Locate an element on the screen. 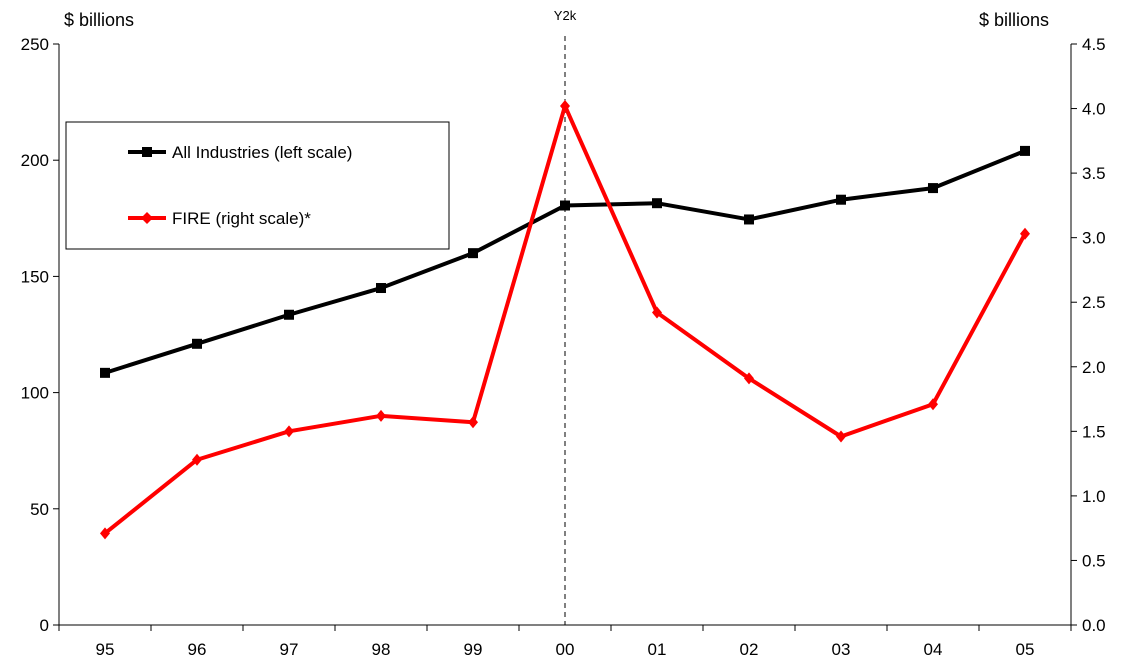 The image size is (1122, 666). right-axis-tick-label: 1.0 is located at coordinates (1094, 496).